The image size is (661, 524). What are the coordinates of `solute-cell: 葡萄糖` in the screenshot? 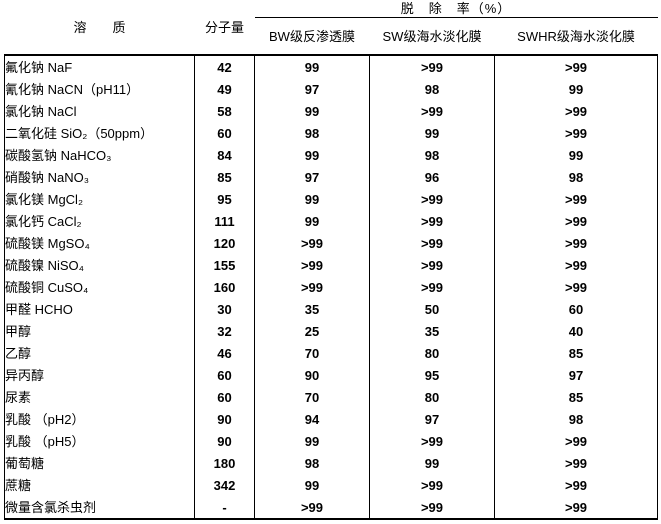 It's located at (99, 463).